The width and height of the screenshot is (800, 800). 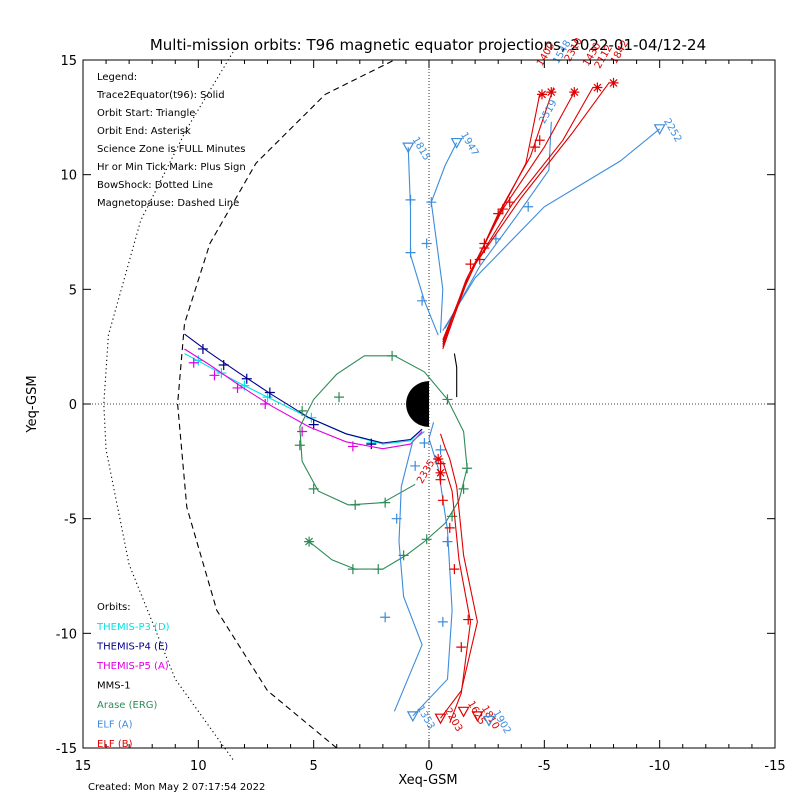 What do you see at coordinates (429, 766) in the screenshot?
I see `x-tick-label-4: 0` at bounding box center [429, 766].